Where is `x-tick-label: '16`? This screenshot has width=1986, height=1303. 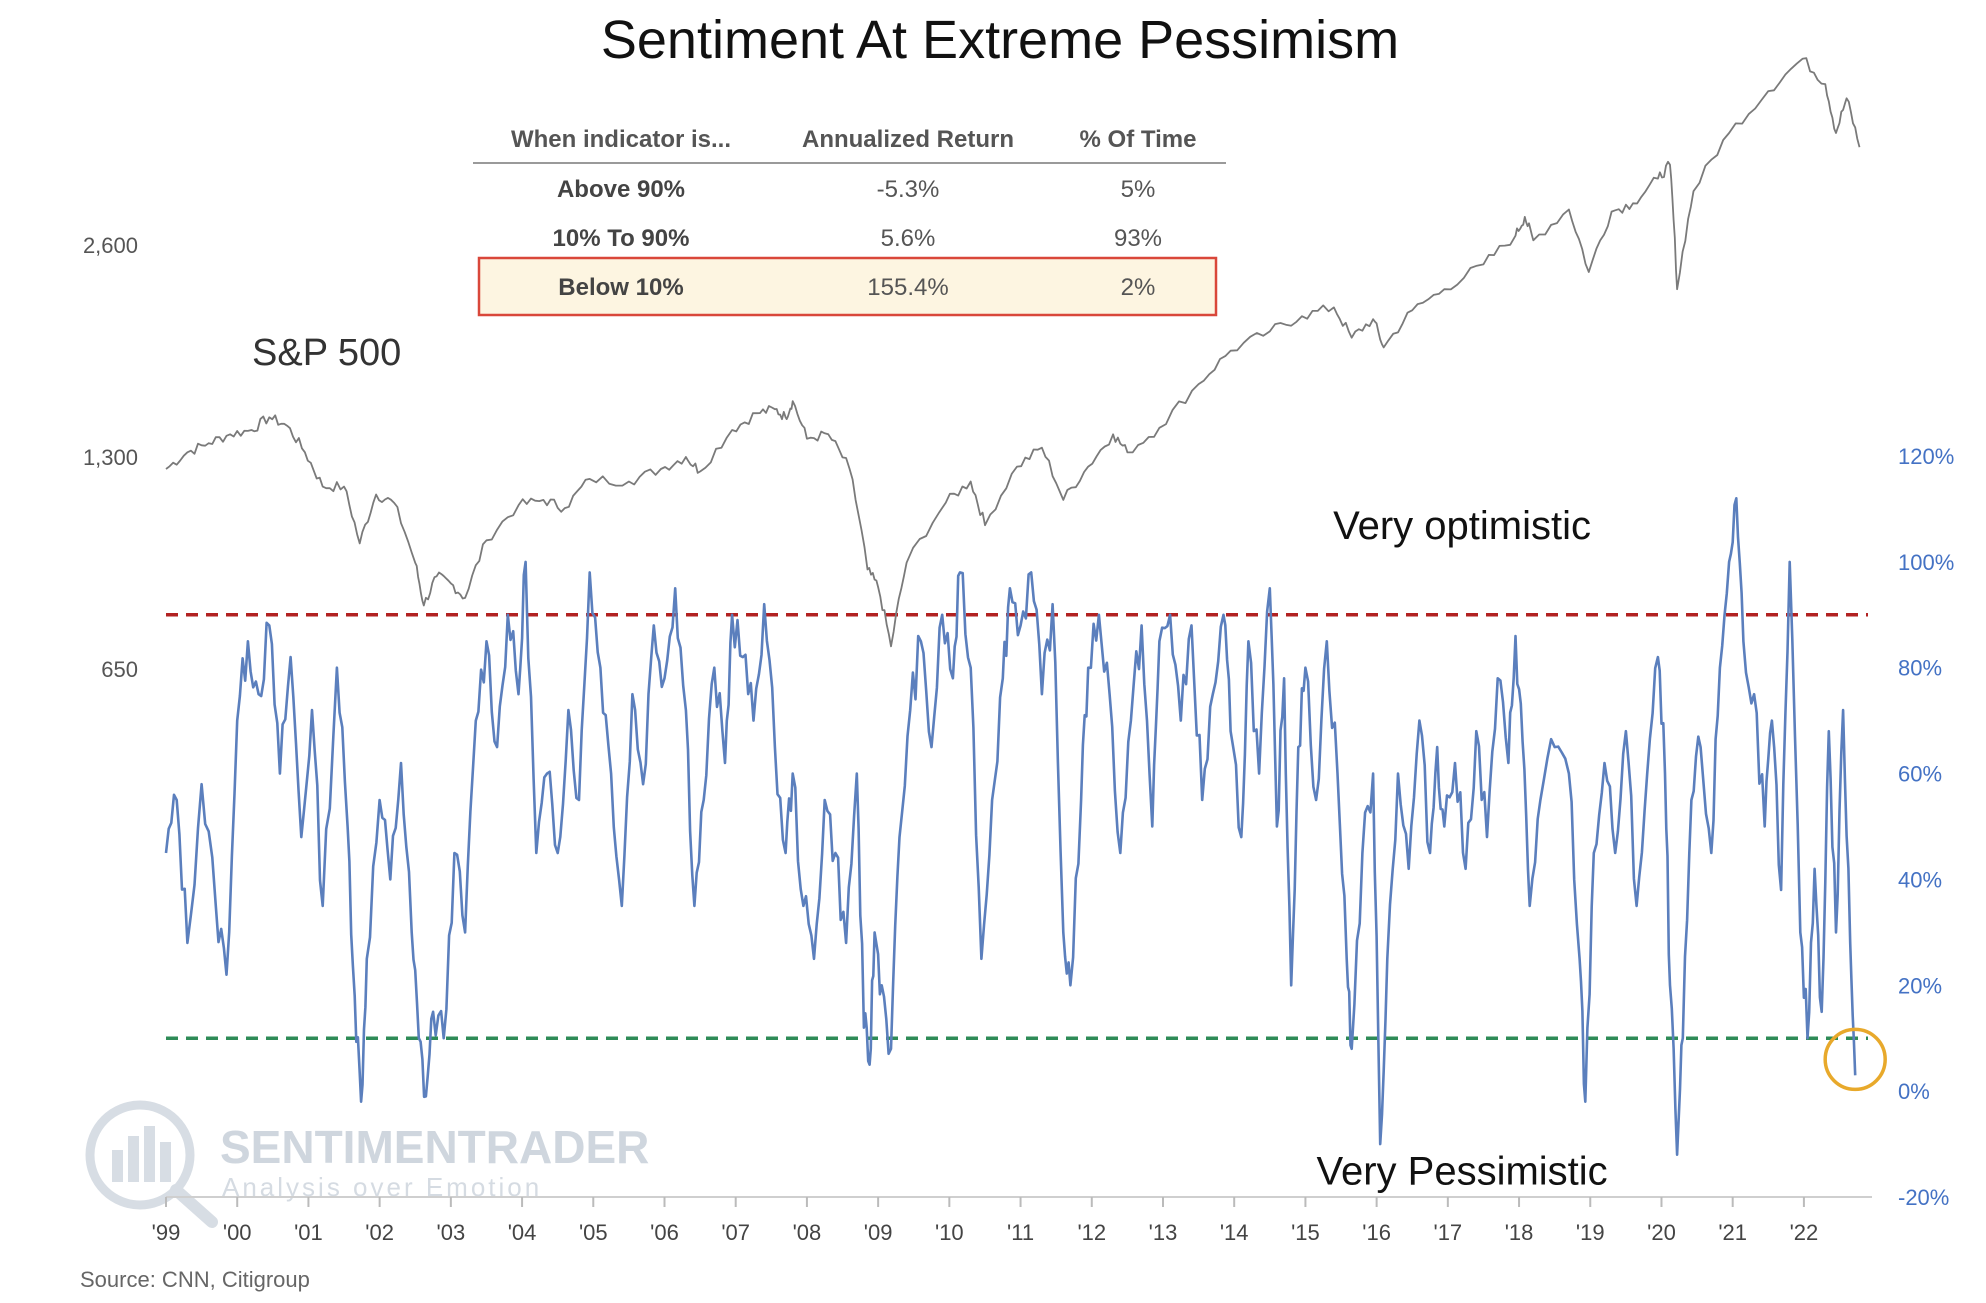
x-tick-label: '16 is located at coordinates (1376, 1232).